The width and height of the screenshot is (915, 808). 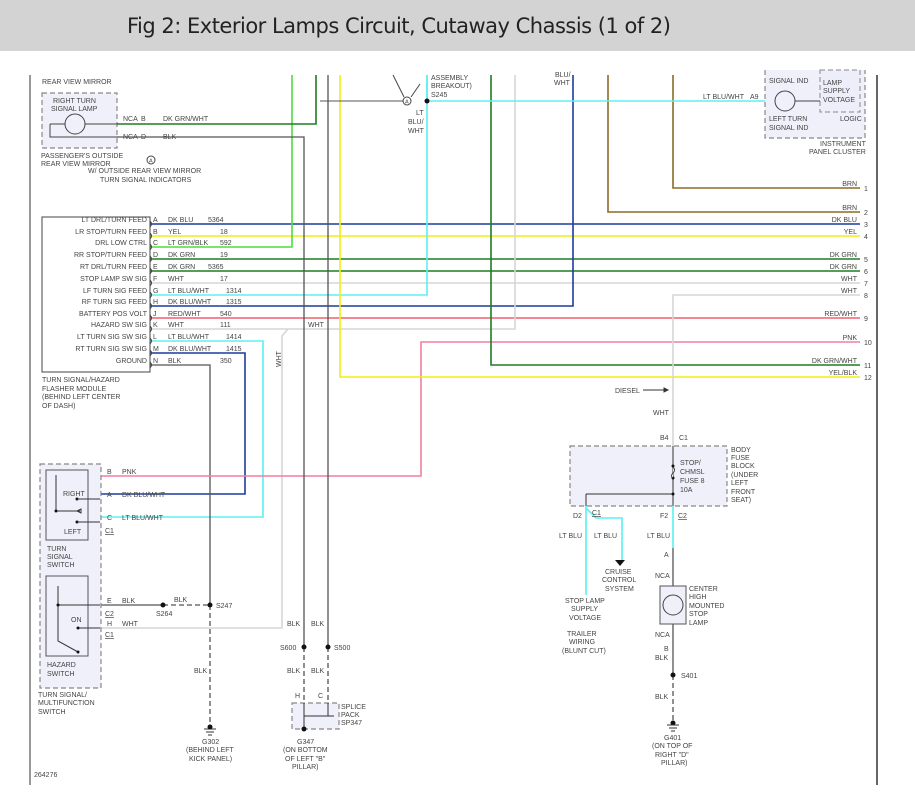 What do you see at coordinates (849, 184) in the screenshot?
I see `right-wire-label: BRN` at bounding box center [849, 184].